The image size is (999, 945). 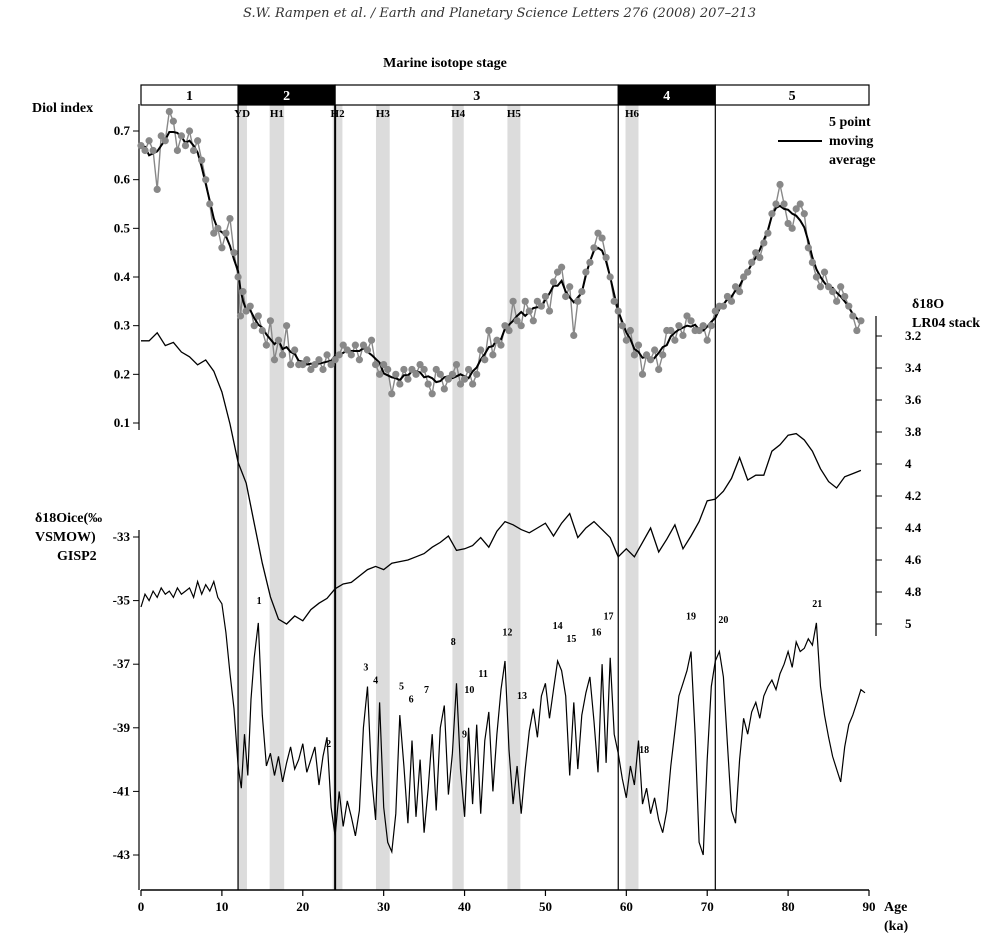 I want to click on gisp2-tick-label: -33, so click(x=122, y=536).